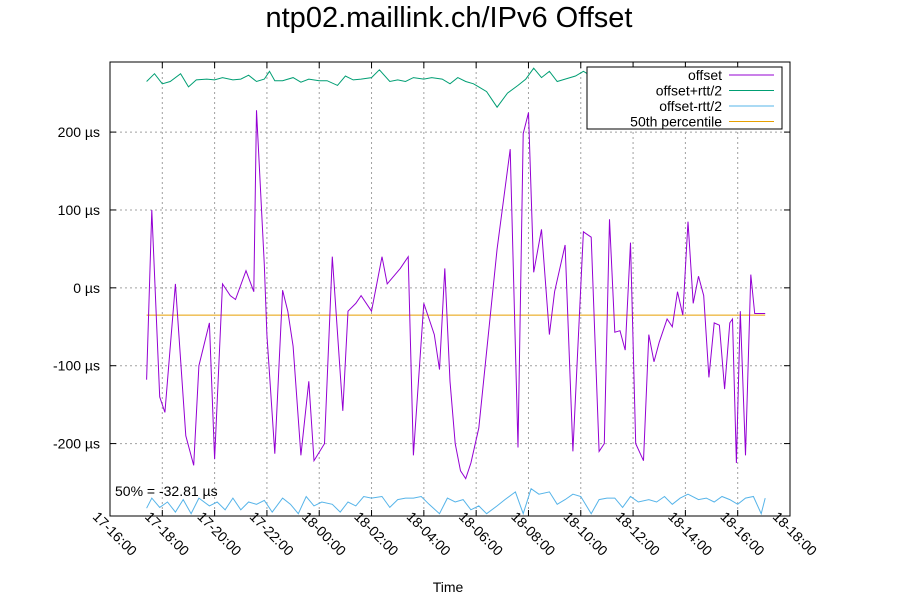 This screenshot has height=600, width=900. I want to click on y-tick-label: 0 µs, so click(86, 288).